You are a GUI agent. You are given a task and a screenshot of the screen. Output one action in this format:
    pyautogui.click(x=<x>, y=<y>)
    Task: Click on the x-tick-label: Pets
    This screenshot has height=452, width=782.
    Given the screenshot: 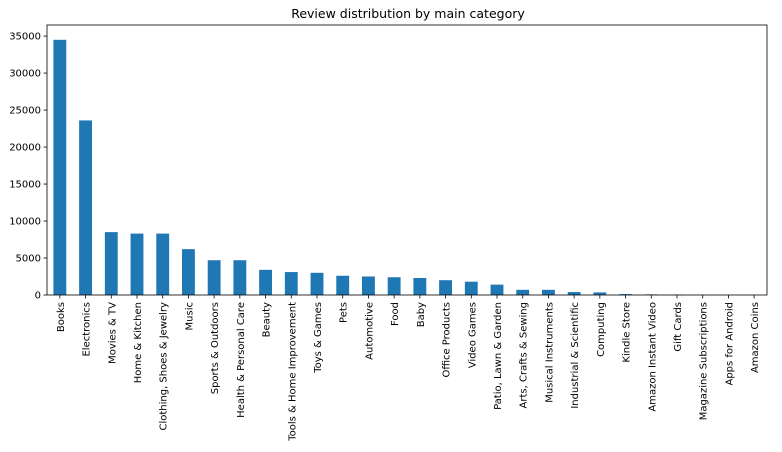 What is the action you would take?
    pyautogui.click(x=344, y=312)
    